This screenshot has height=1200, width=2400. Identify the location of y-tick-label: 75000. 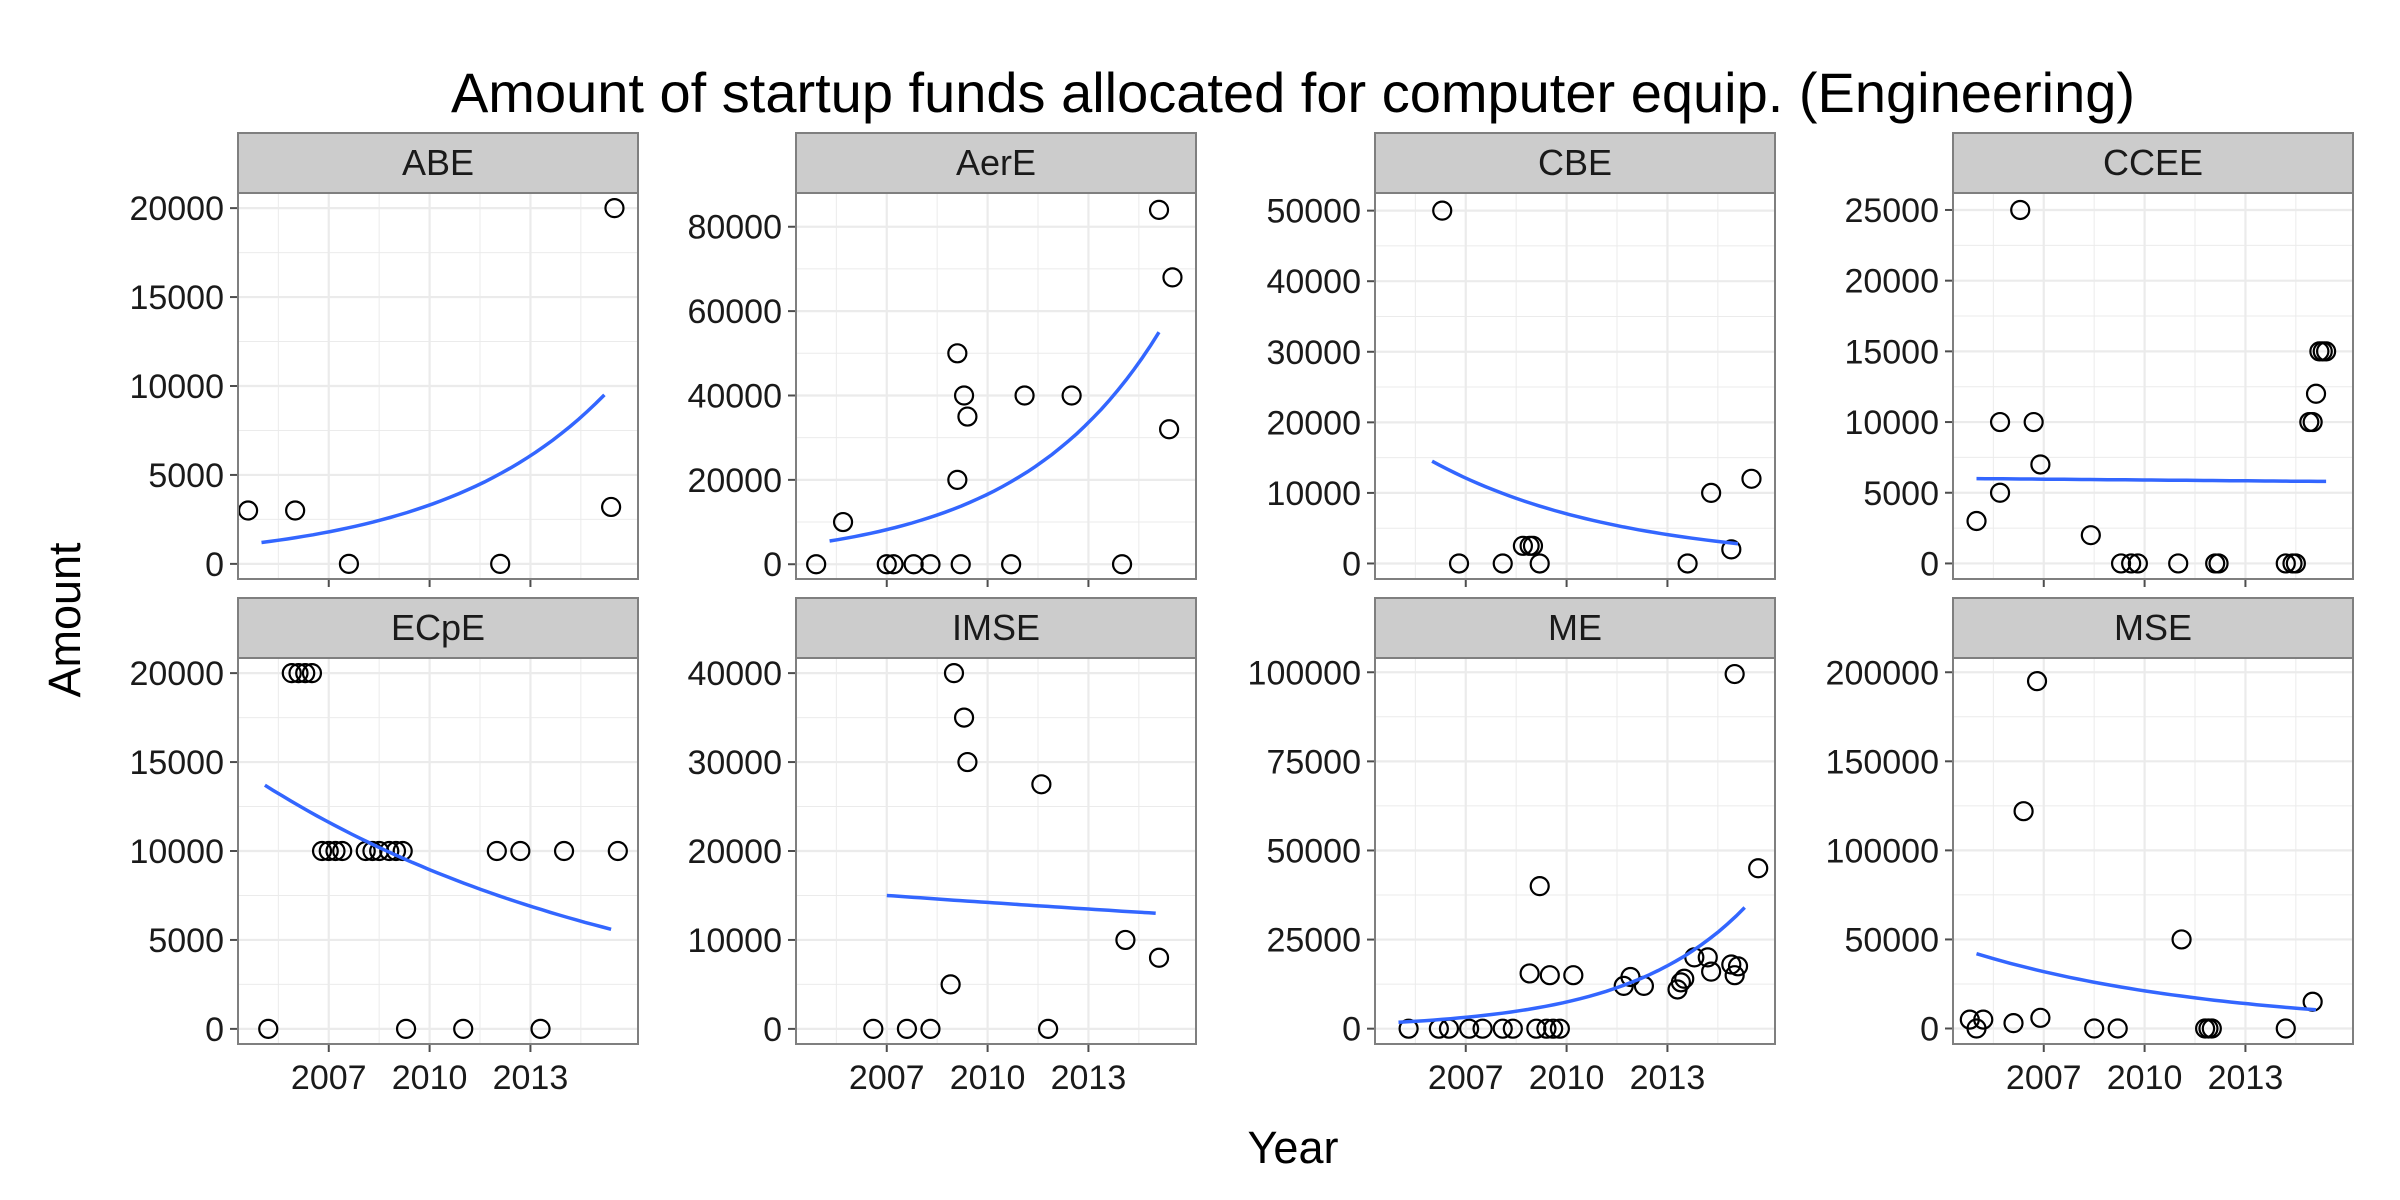
(1313, 762).